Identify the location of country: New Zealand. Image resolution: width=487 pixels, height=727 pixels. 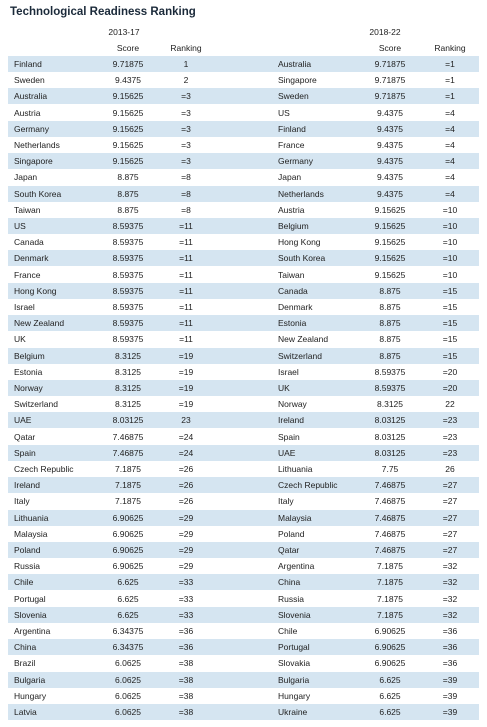
(39, 323).